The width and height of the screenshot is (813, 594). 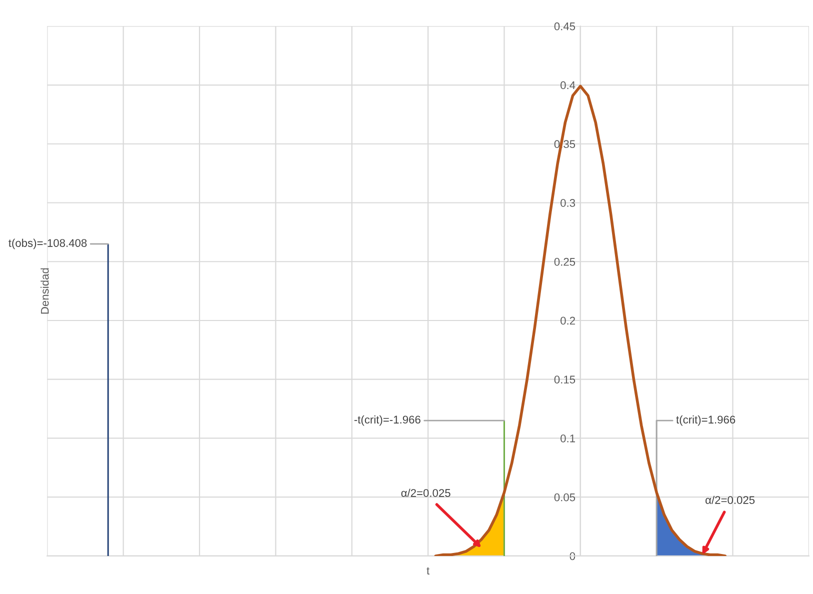 What do you see at coordinates (565, 26) in the screenshot?
I see `y-tick-label: 0.45` at bounding box center [565, 26].